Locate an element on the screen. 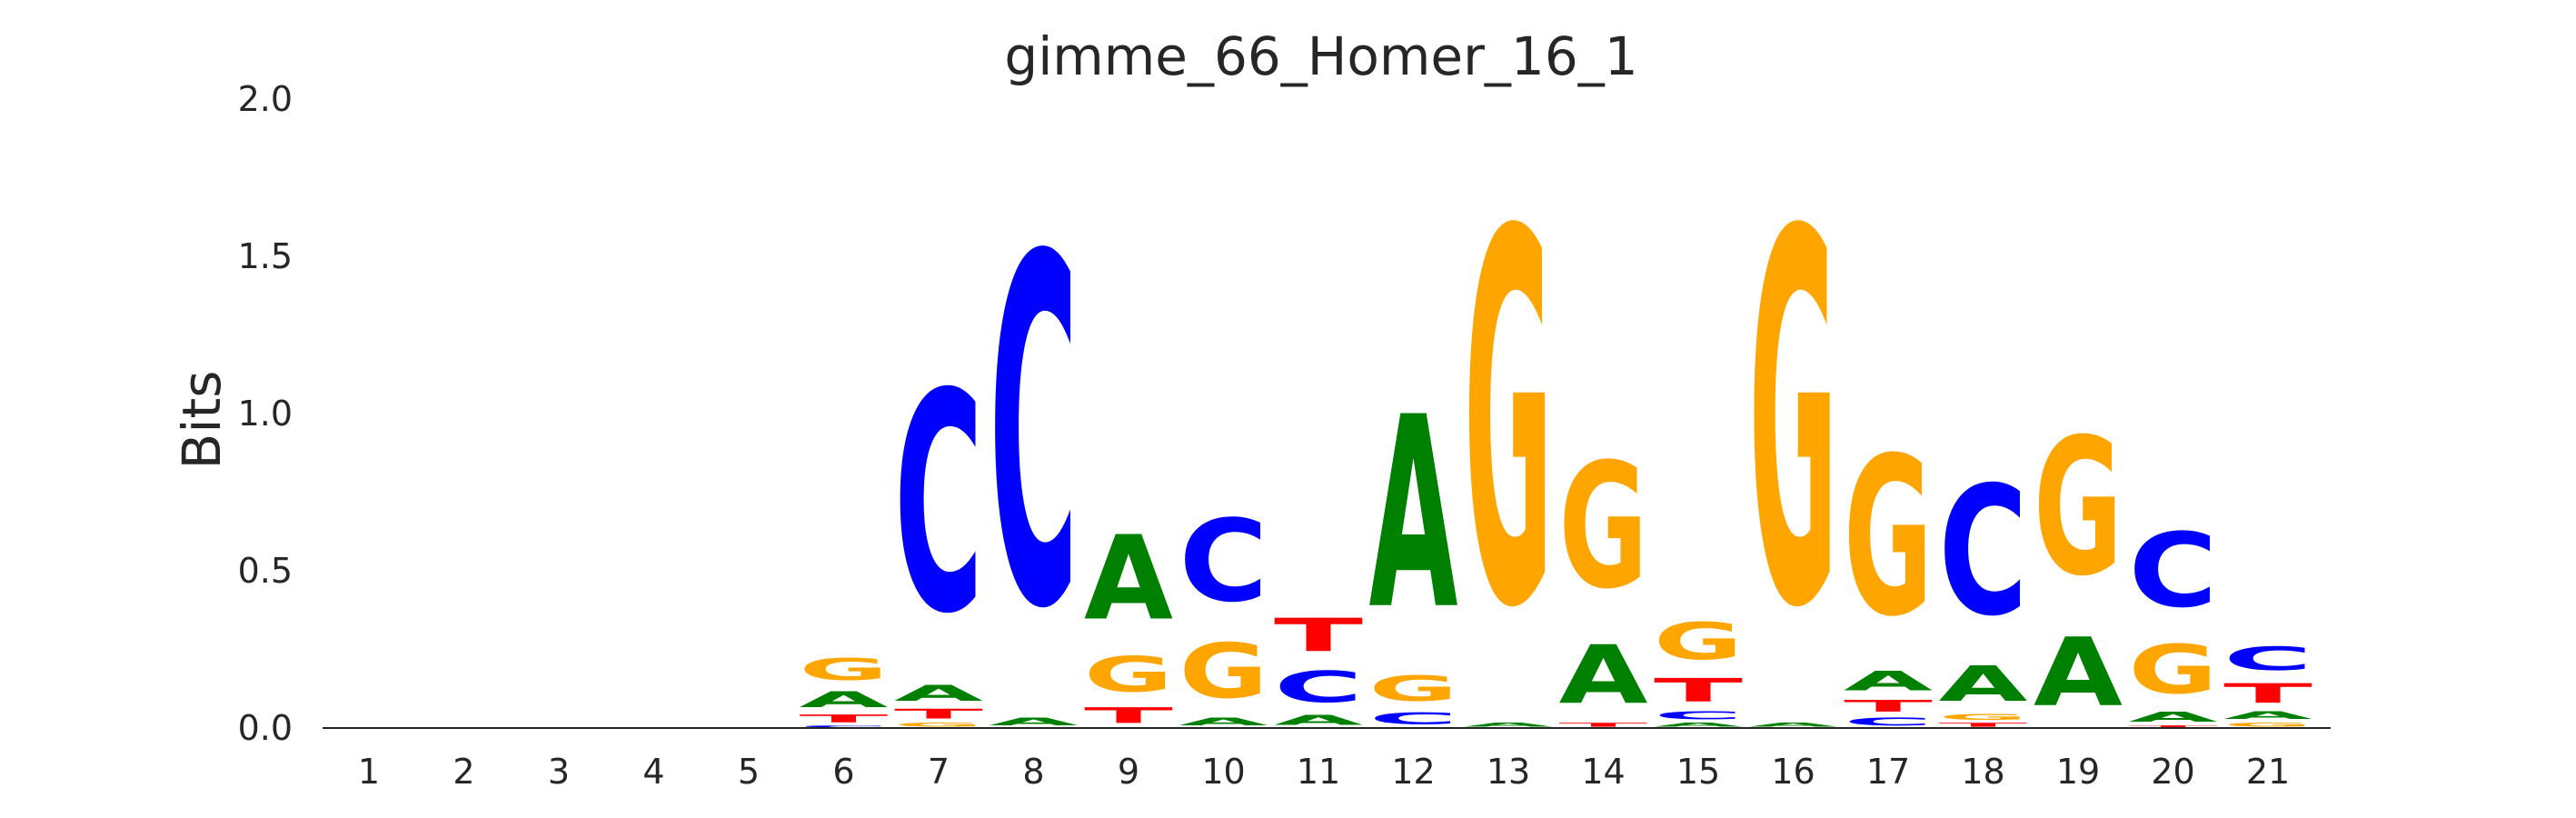 Image resolution: width=2576 pixels, height=818 pixels. x-tick-label: 11 is located at coordinates (1318, 772).